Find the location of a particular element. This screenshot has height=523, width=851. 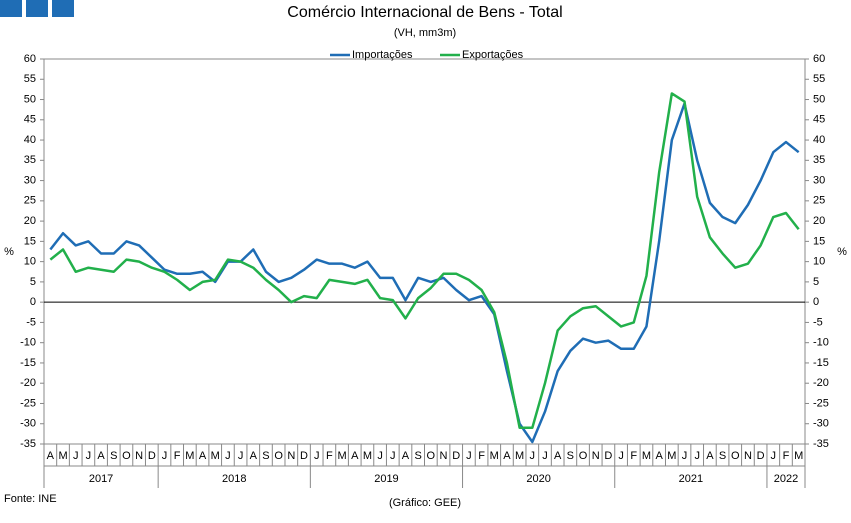

chart-title: Comércio Internacional de Bens - Total is located at coordinates (424, 12).